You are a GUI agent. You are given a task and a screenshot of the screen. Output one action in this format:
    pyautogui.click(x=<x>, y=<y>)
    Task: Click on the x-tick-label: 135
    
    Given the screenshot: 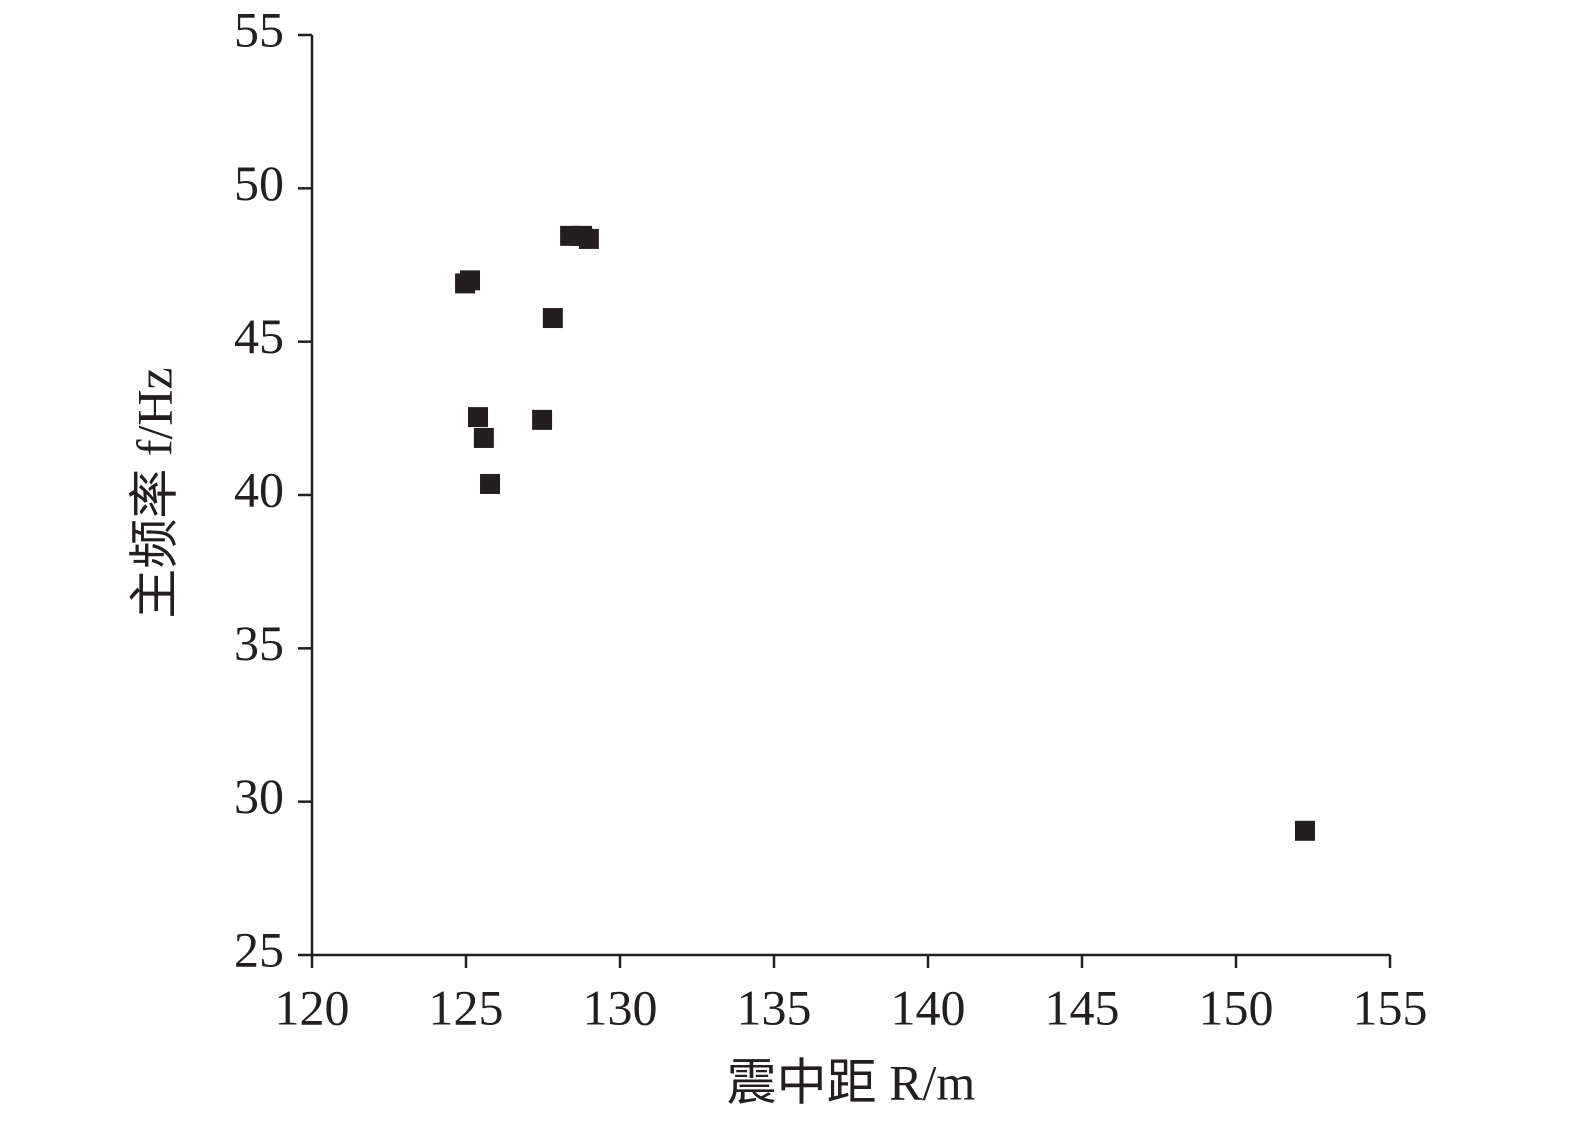 What is the action you would take?
    pyautogui.click(x=774, y=1007)
    